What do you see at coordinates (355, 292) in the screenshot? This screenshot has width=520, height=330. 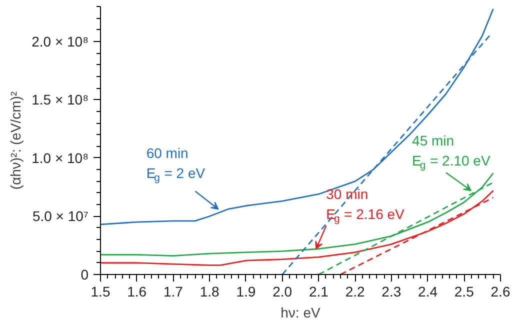 I see `x-tick-label: 2.2` at bounding box center [355, 292].